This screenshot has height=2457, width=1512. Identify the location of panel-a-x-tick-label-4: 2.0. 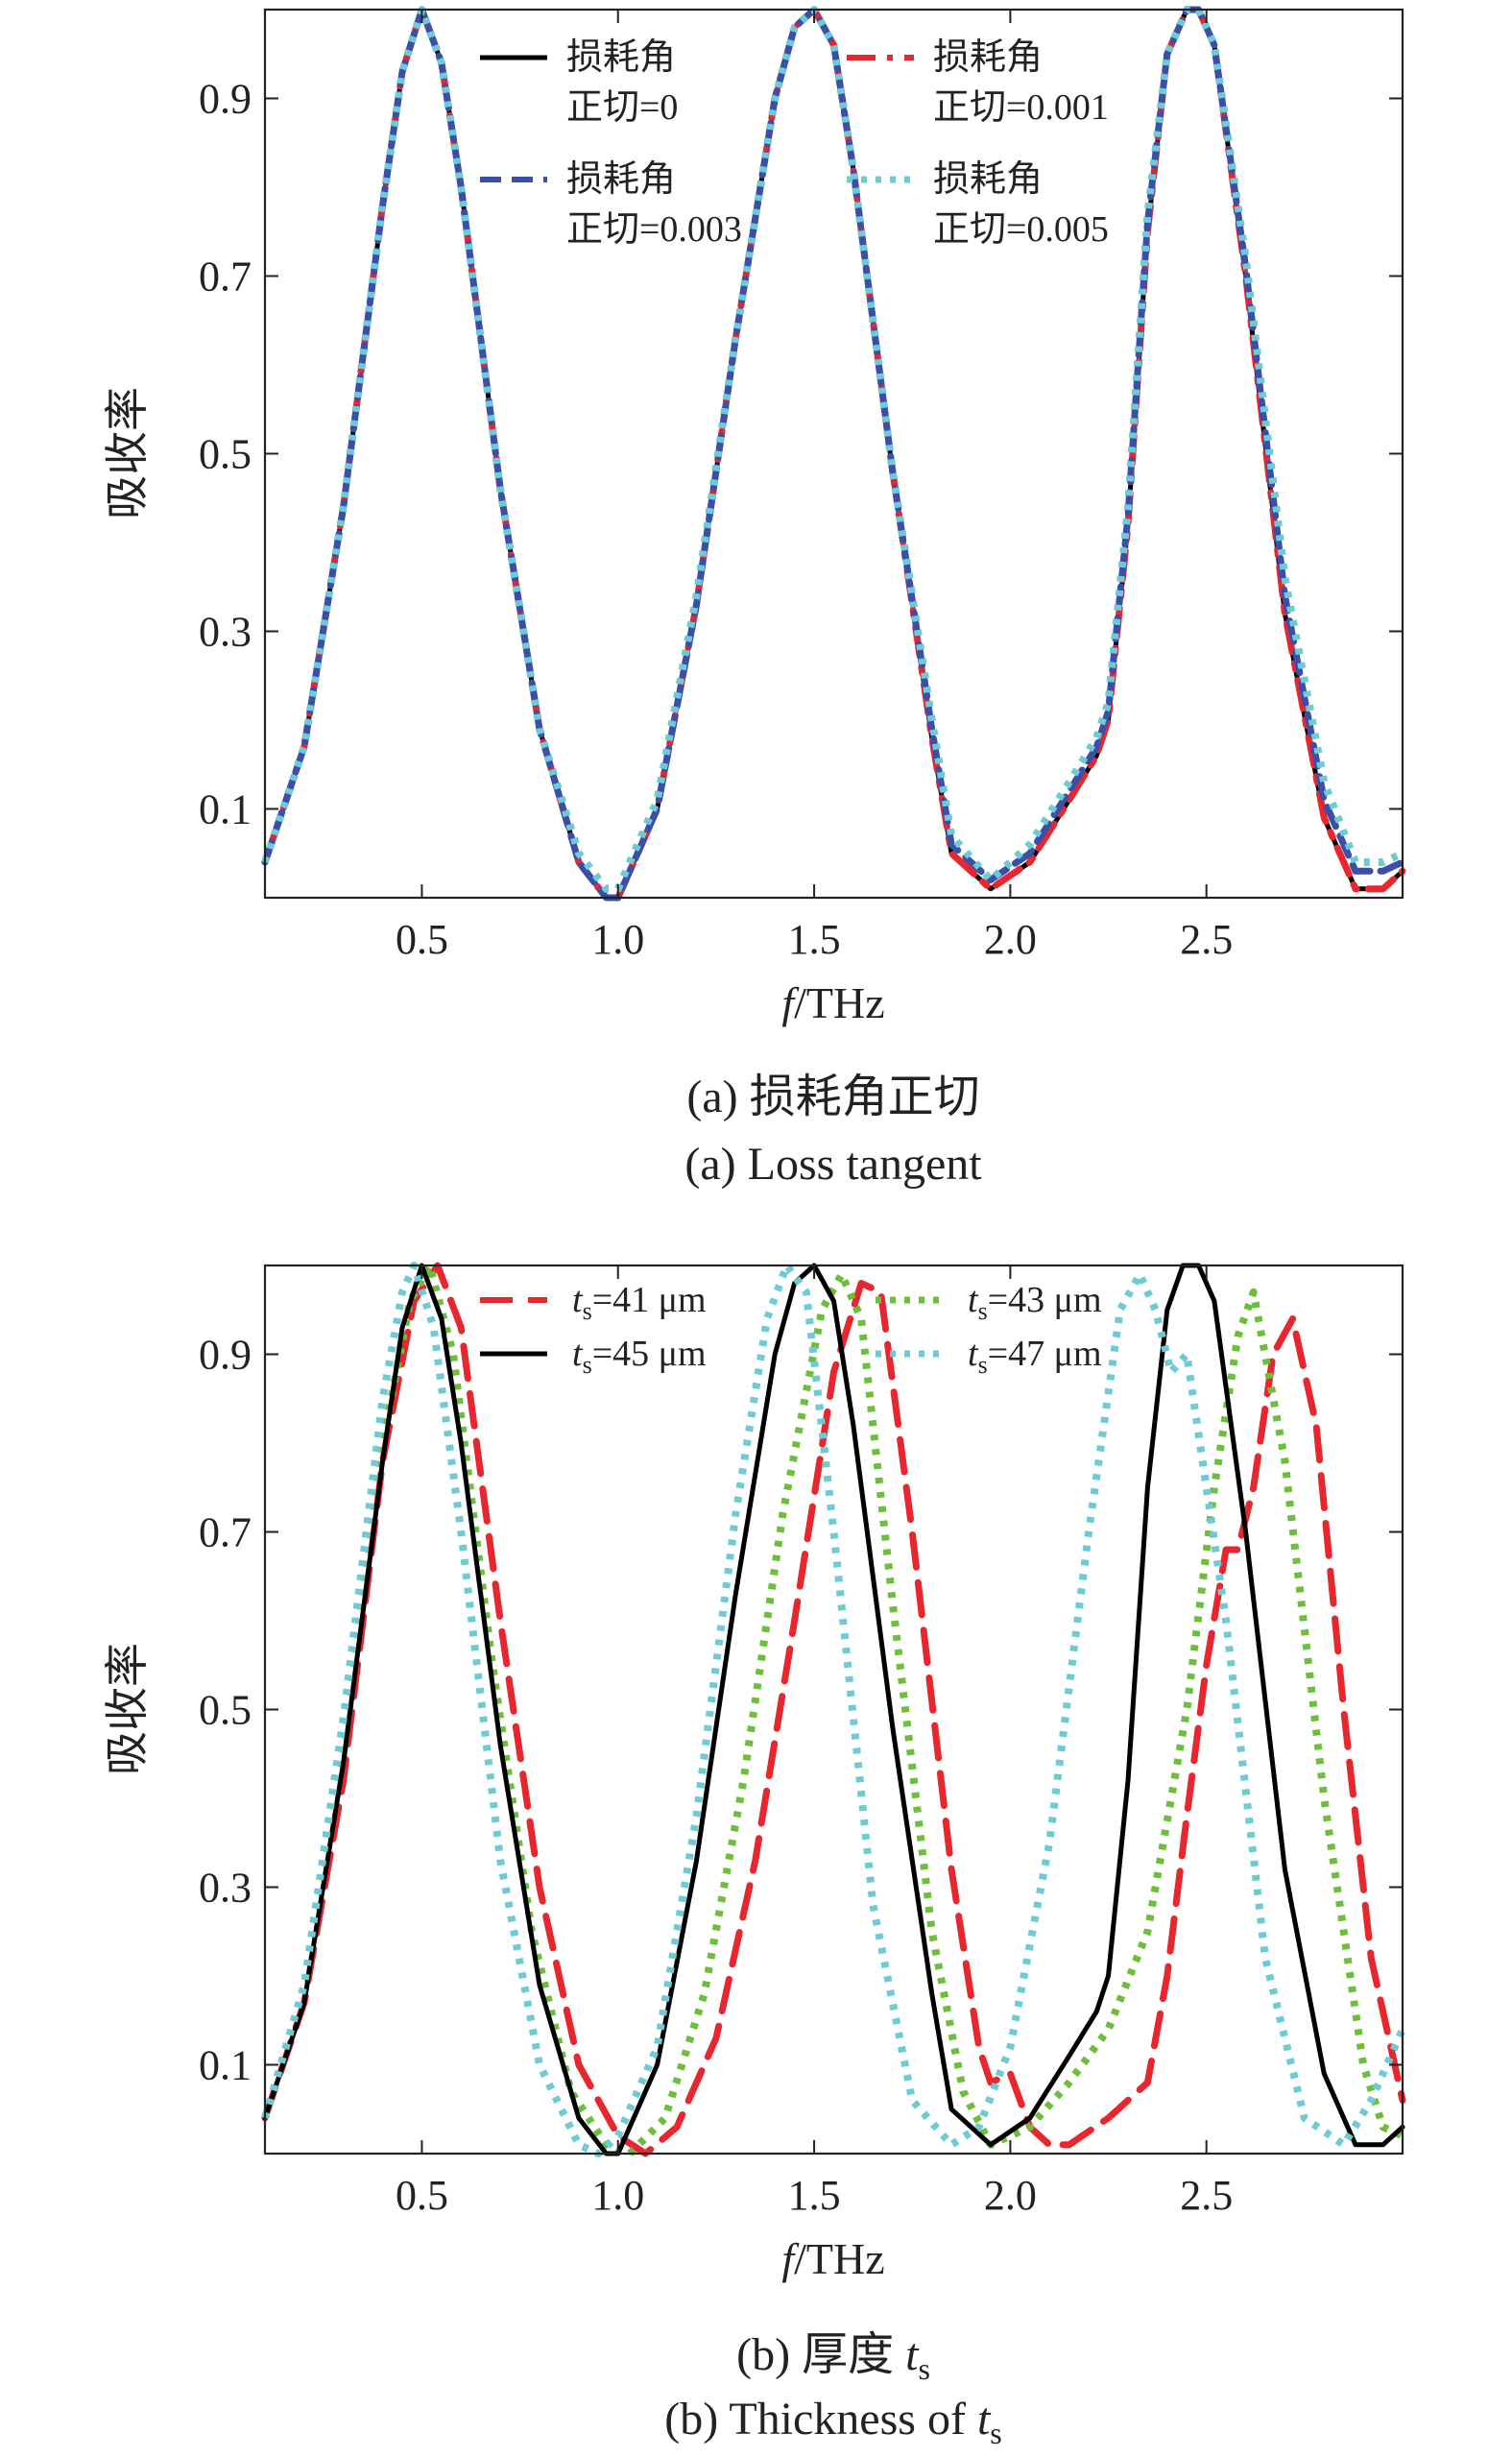
(1010, 940).